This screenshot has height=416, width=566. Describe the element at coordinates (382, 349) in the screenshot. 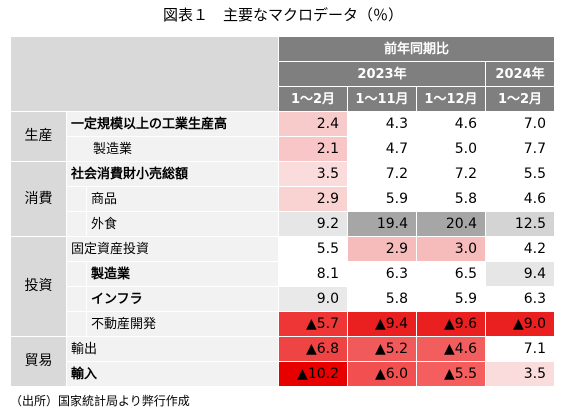

I see `value-cell: ▲5.2` at that location.